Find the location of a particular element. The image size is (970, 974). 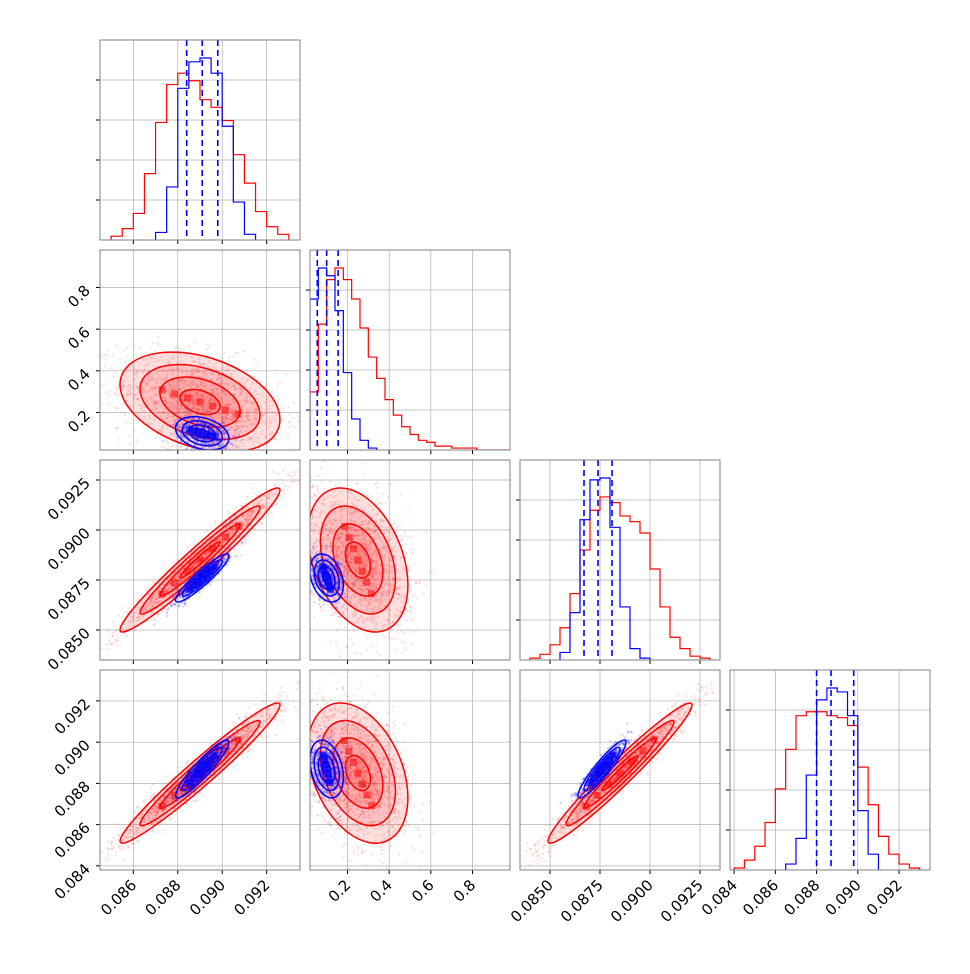

y-tick-label: 0.0875 is located at coordinates (69, 599).